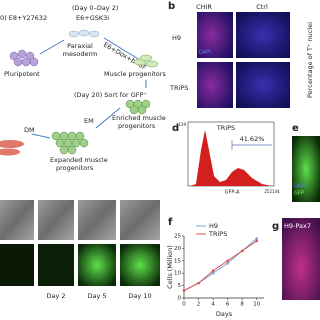 The image size is (320, 320). I want to click on day-label: Day 5, so click(96, 296).